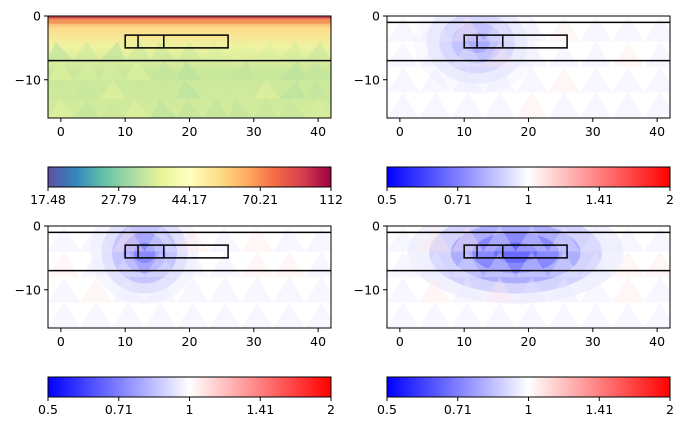 The width and height of the screenshot is (683, 431). Describe the element at coordinates (260, 409) in the screenshot. I see `colorbar-tick-label: 1.41` at that location.